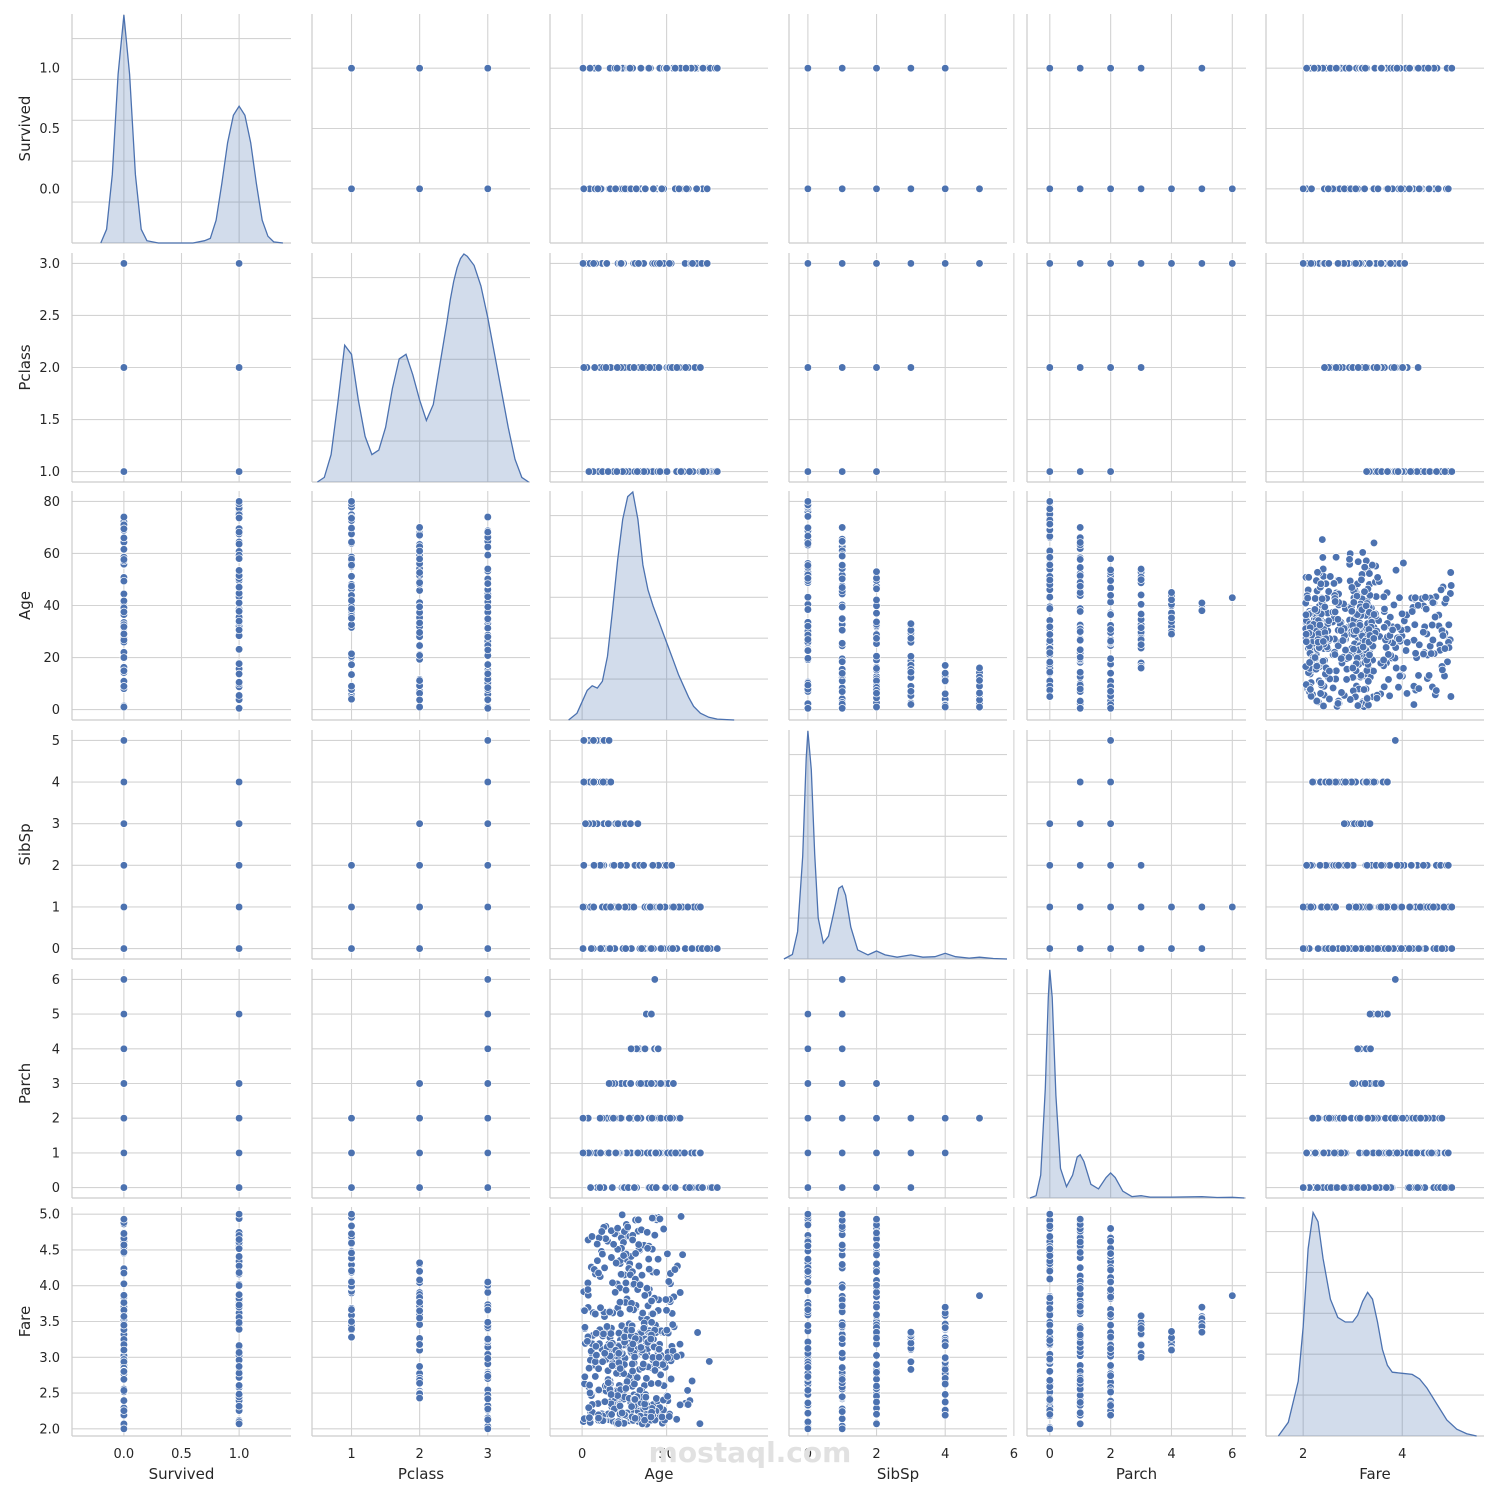 Image resolution: width=1500 pixels, height=1500 pixels. Describe the element at coordinates (49, 368) in the screenshot. I see `y-tick-label: 2.0` at that location.